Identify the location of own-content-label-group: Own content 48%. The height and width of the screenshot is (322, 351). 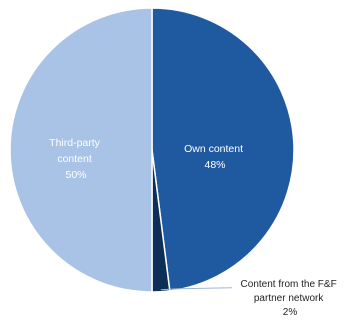
(215, 157).